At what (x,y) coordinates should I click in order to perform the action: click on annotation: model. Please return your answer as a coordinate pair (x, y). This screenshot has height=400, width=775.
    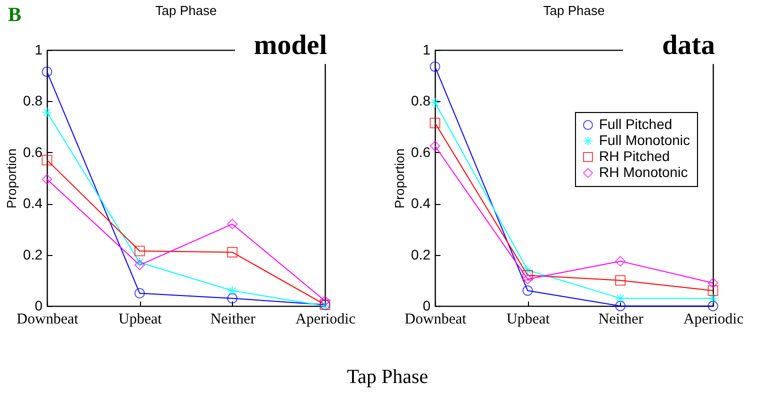
    Looking at the image, I should click on (291, 45).